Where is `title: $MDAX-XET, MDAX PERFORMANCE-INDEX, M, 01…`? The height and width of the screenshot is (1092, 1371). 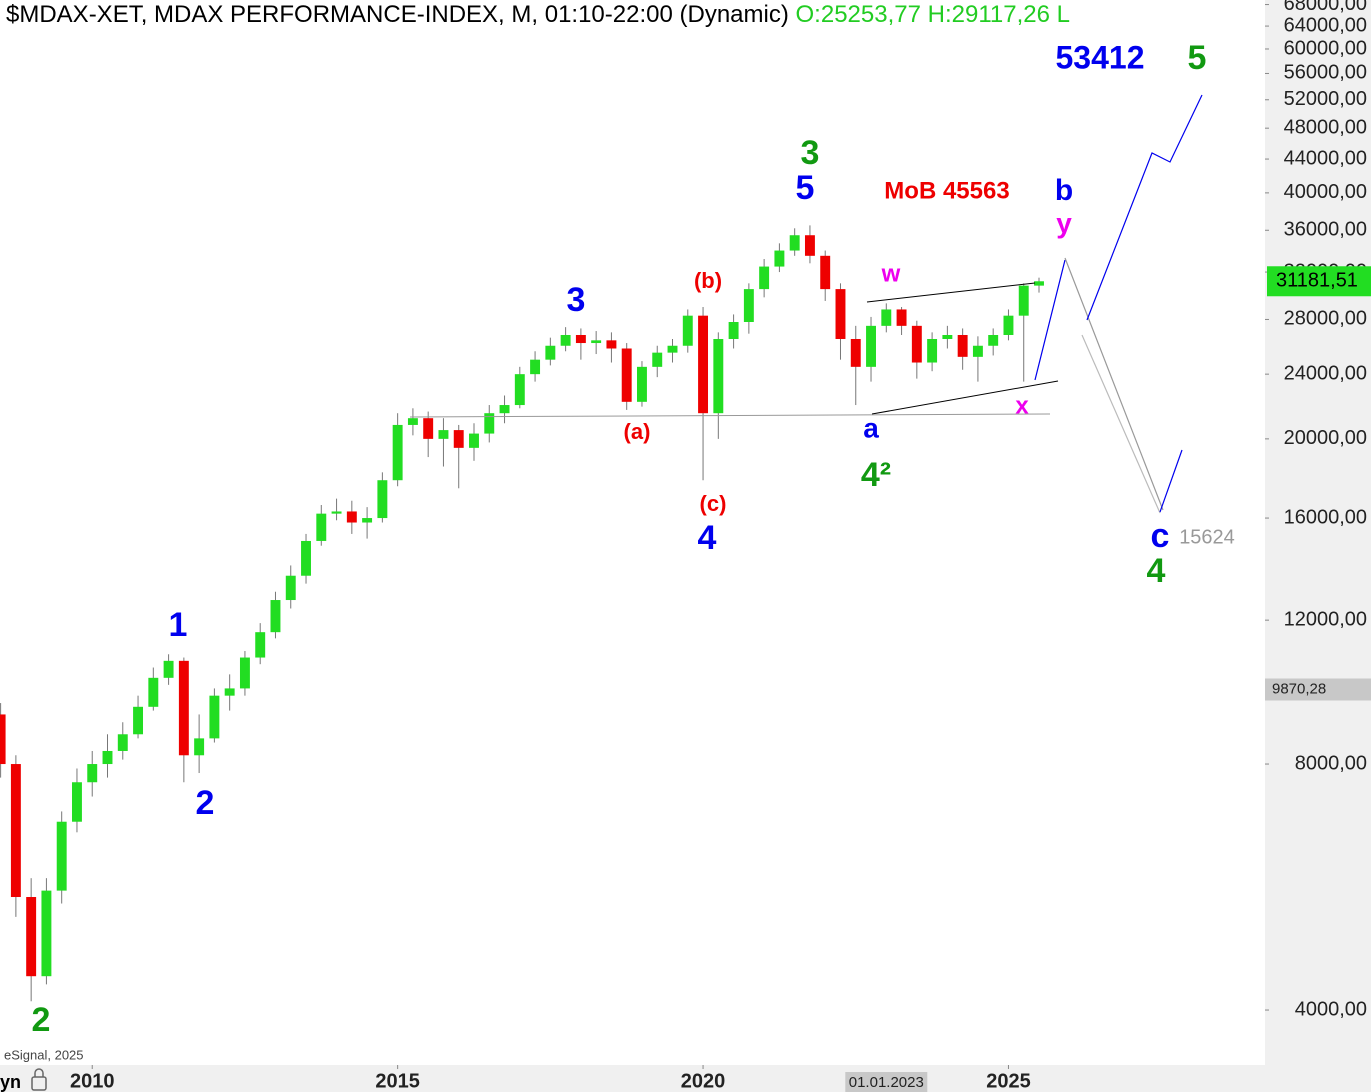 title: $MDAX-XET, MDAX PERFORMANCE-INDEX, M, 01… is located at coordinates (397, 14).